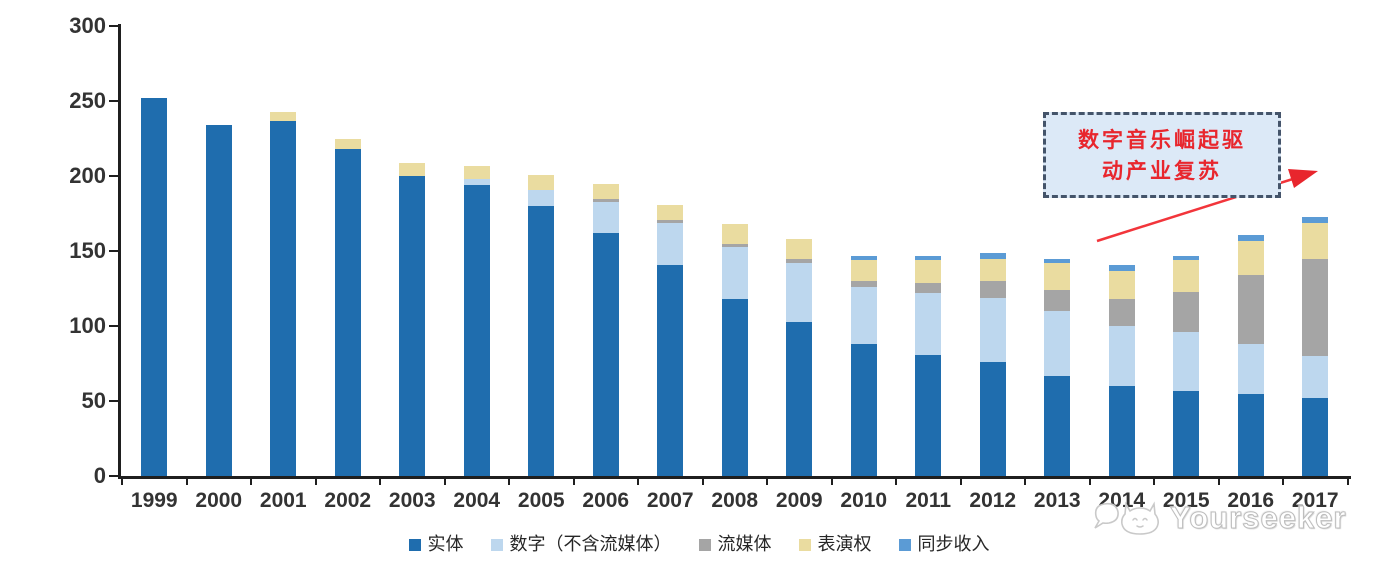 Image resolution: width=1398 pixels, height=582 pixels. I want to click on legend-label: 表演权, so click(844, 544).